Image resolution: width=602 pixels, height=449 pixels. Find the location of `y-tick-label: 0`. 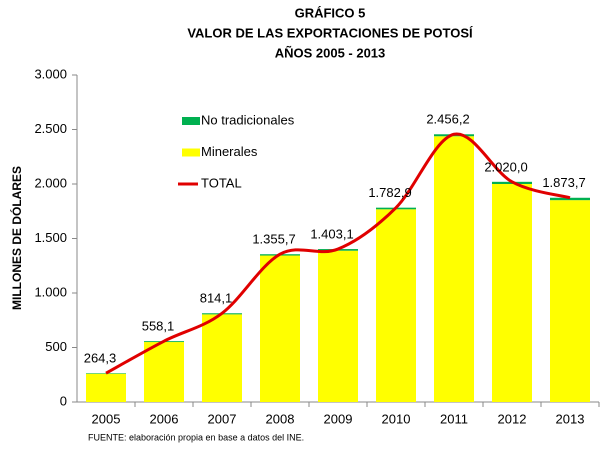

y-tick-label: 0 is located at coordinates (63, 400).